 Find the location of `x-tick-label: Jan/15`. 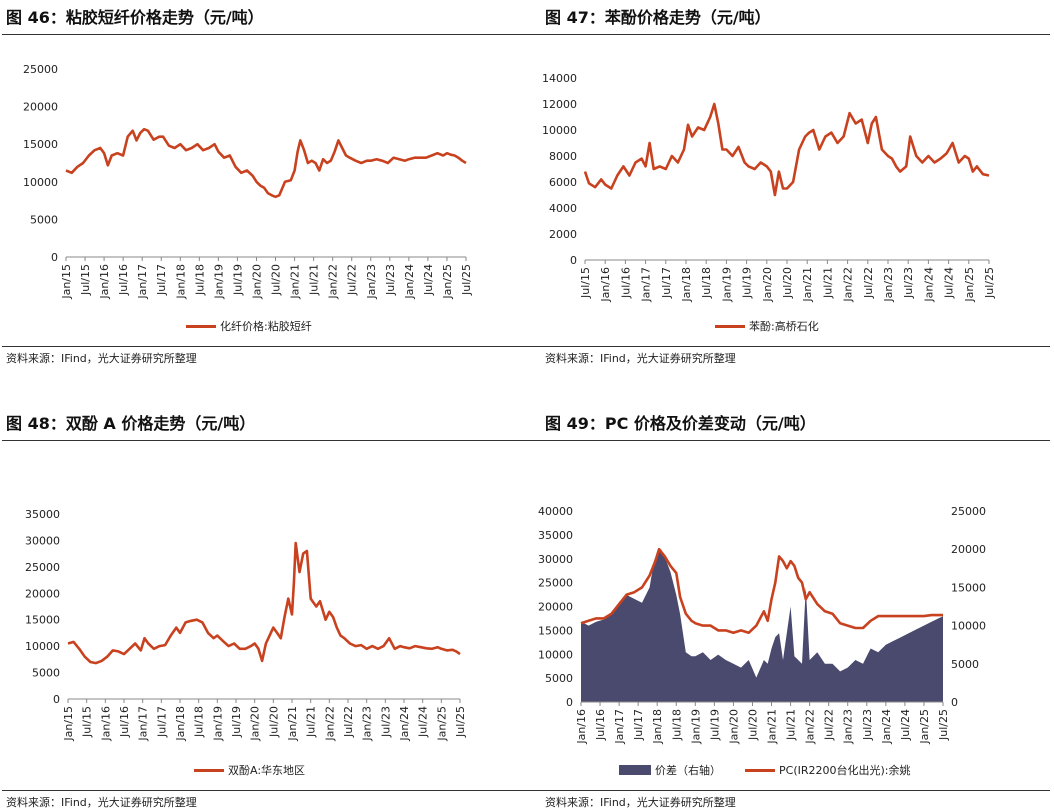

x-tick-label: Jan/15 is located at coordinates (66, 282).